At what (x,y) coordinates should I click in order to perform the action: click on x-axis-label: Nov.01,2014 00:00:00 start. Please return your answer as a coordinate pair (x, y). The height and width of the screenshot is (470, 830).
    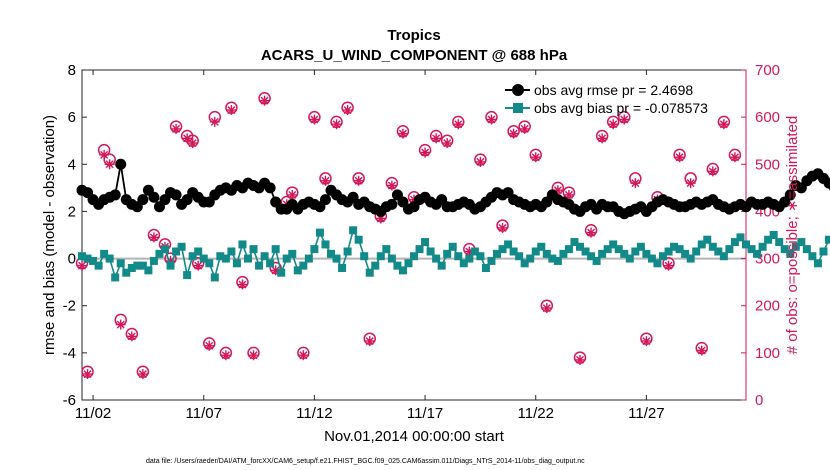
    Looking at the image, I should click on (414, 436).